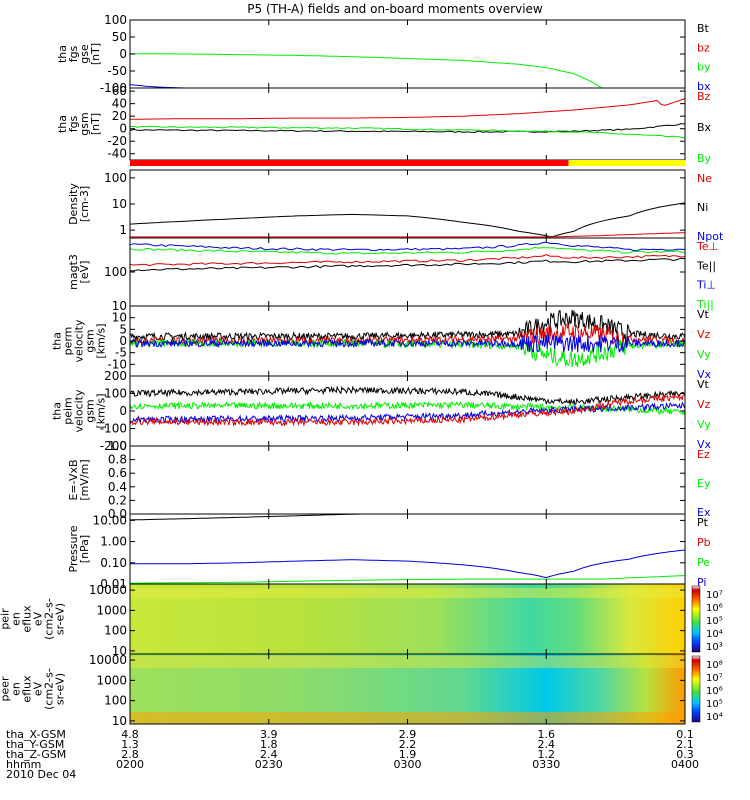 This screenshot has width=750, height=800. I want to click on y-tick-label: 0.8, so click(117, 460).